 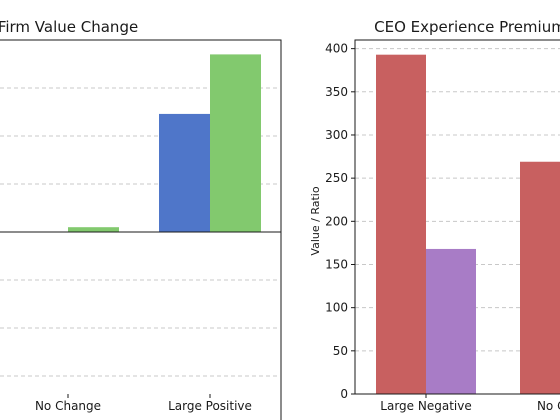 I want to click on right-y-tick-label: 300, so click(x=336, y=135).